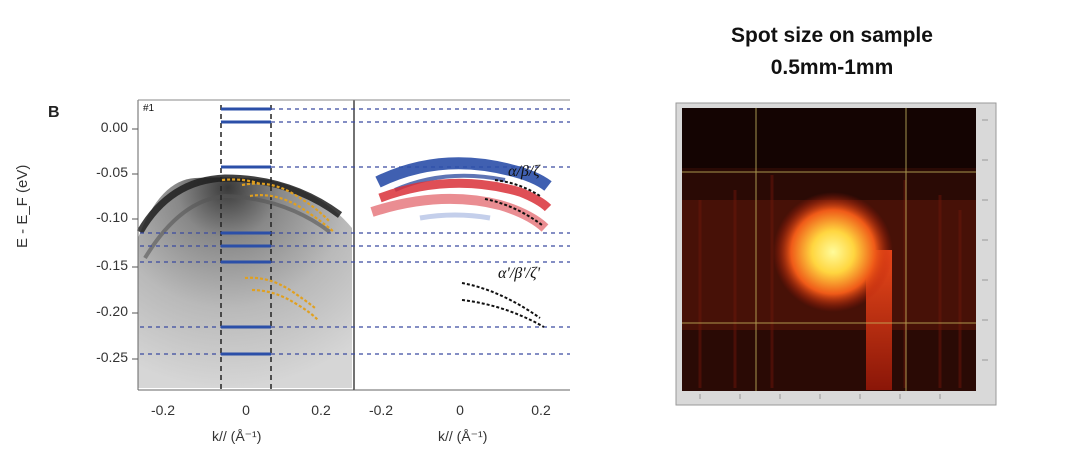 The width and height of the screenshot is (1074, 473). What do you see at coordinates (503, 253) in the screenshot?
I see `fit-lines-right` at bounding box center [503, 253].